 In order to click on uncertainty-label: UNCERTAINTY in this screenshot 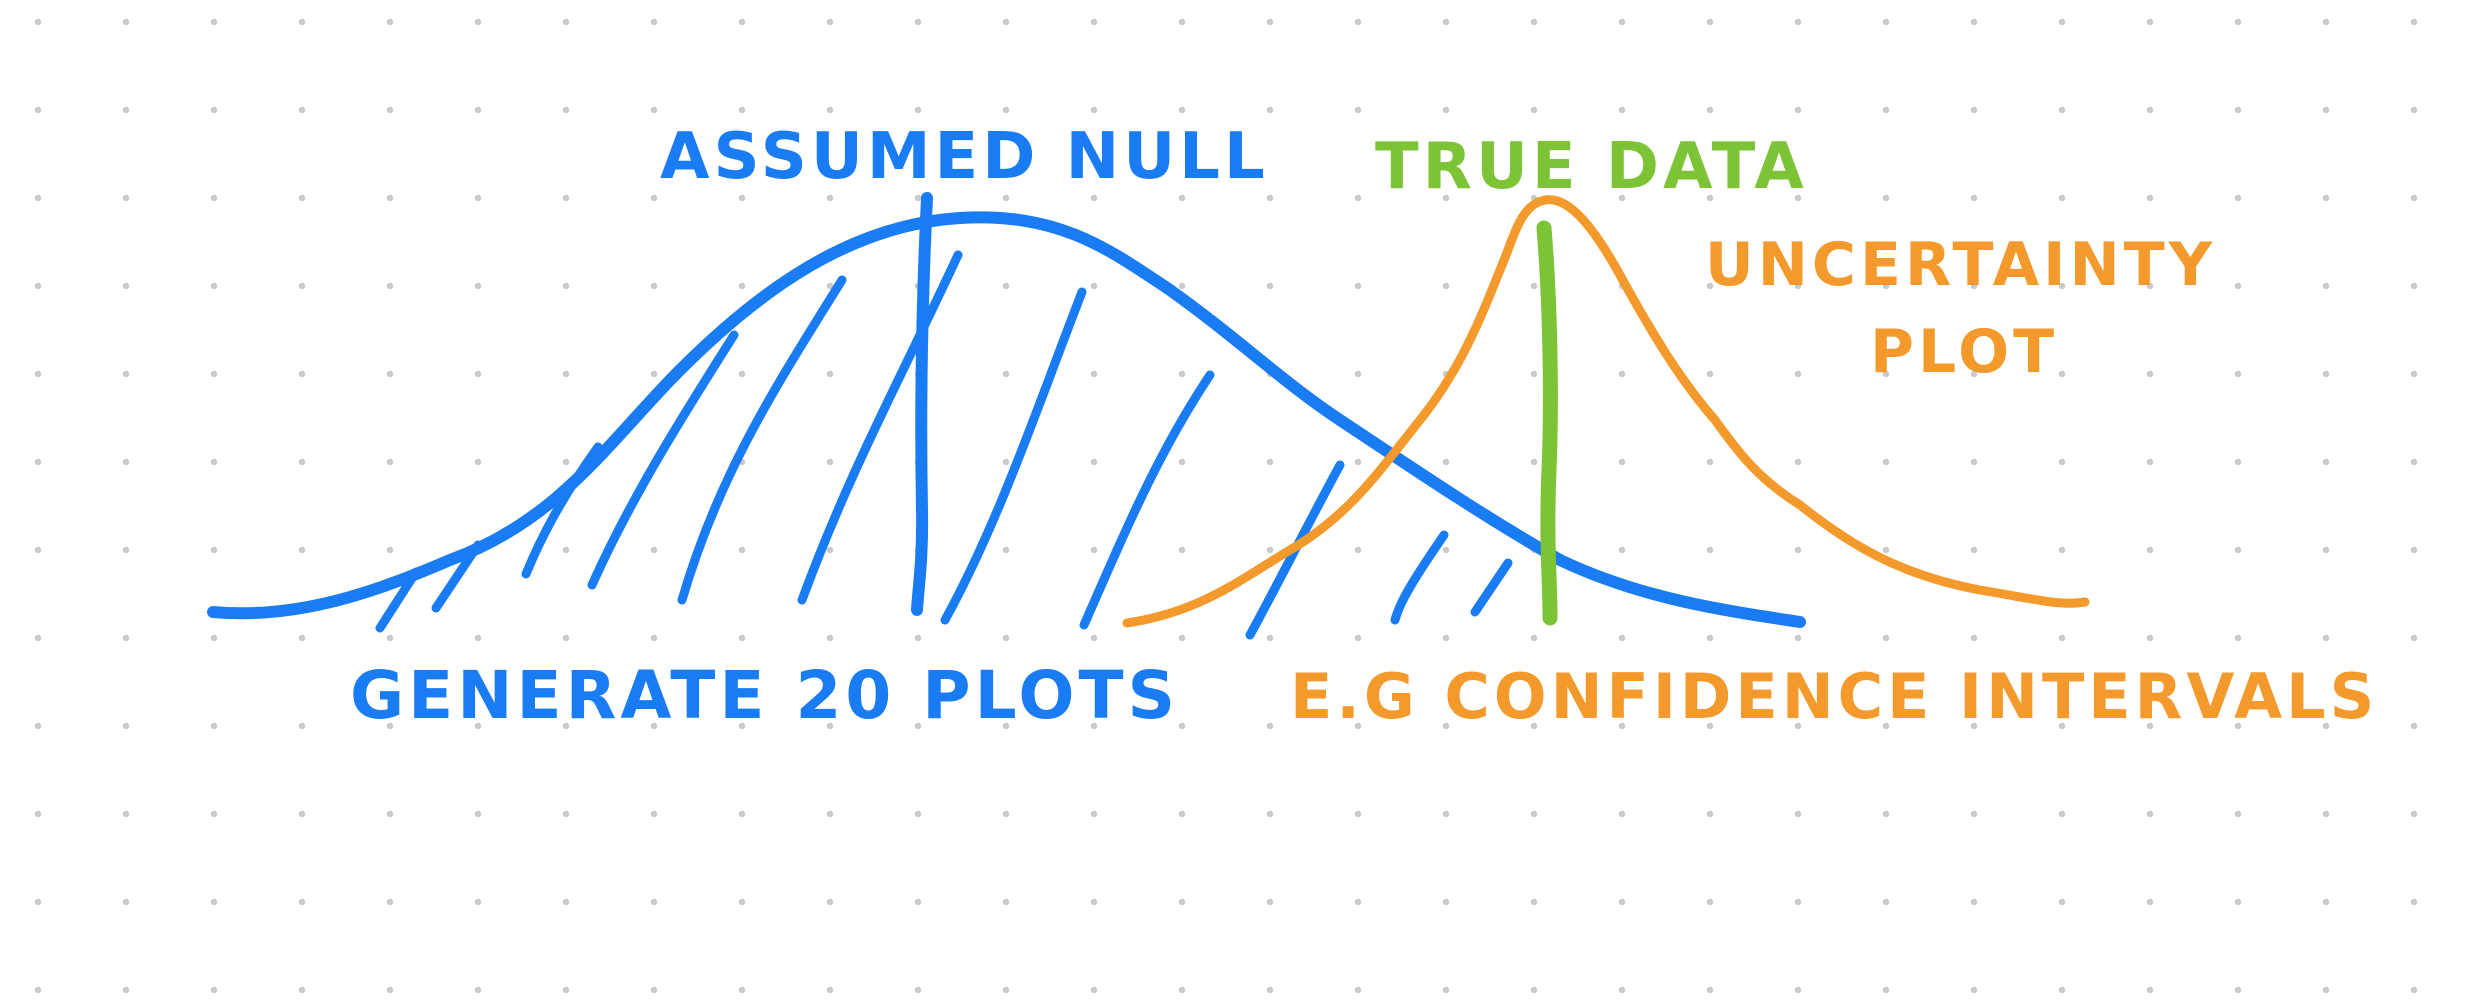, I will do `click(1960, 265)`.